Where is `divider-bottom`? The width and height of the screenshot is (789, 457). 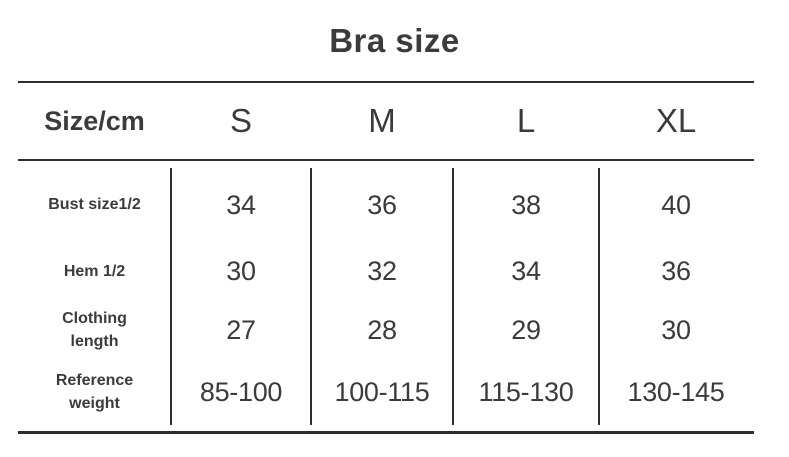
divider-bottom is located at coordinates (386, 432).